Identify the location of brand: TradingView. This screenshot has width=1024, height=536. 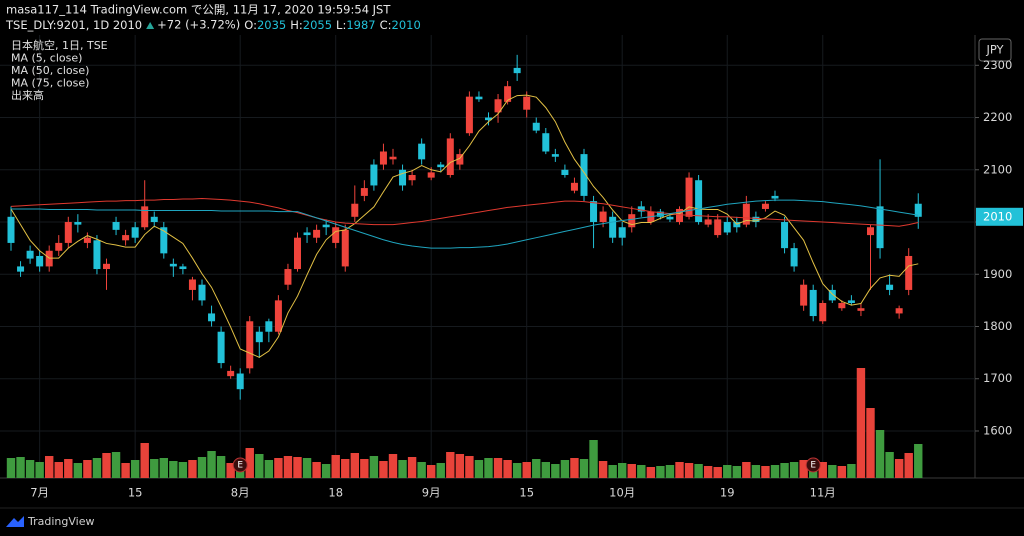
(60, 521).